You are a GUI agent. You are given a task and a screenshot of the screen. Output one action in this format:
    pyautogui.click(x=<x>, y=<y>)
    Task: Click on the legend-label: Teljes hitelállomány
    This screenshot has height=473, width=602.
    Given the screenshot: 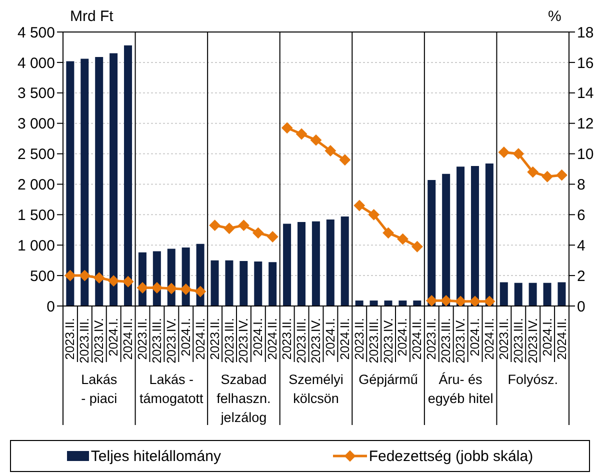 What is the action you would take?
    pyautogui.click(x=155, y=456)
    